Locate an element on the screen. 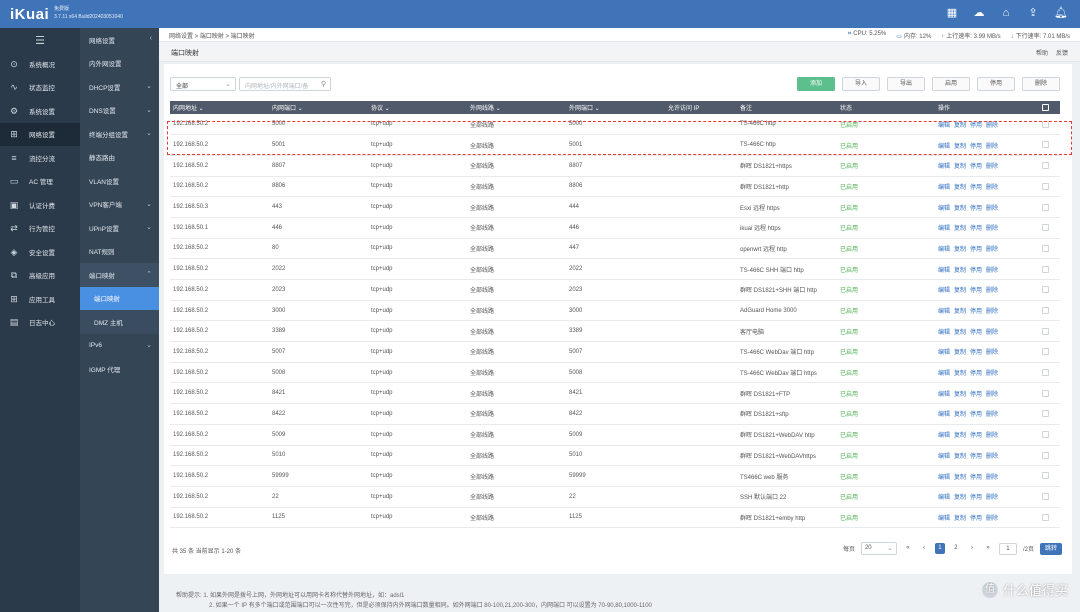 This screenshot has width=1080, height=612. page-number-input: 1 is located at coordinates (1007, 548).